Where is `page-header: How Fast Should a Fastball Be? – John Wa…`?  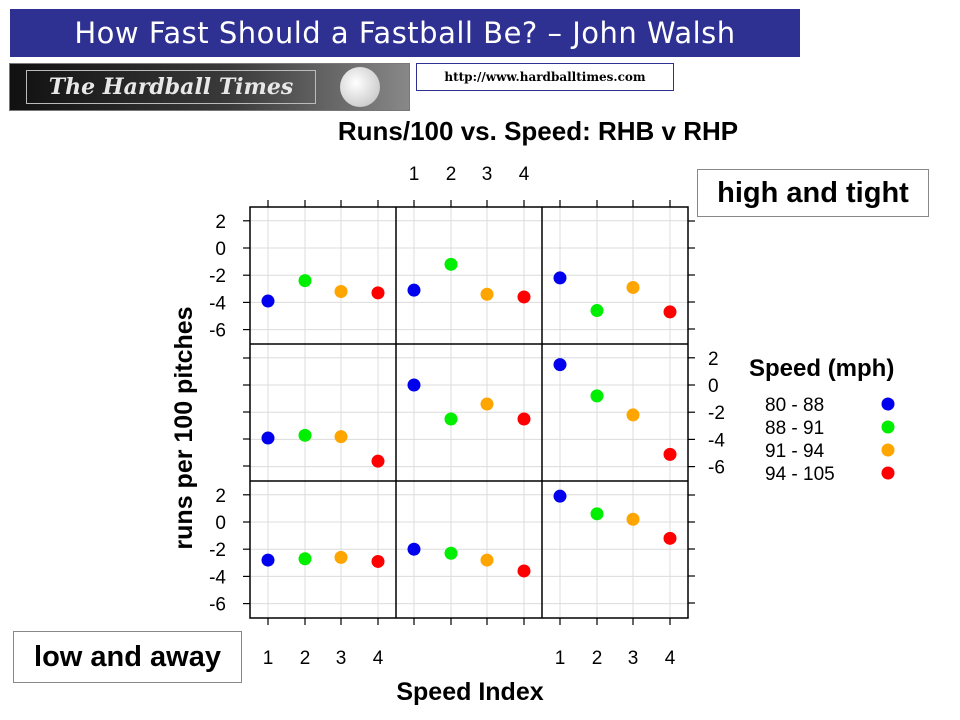 page-header: How Fast Should a Fastball Be? – John Wa… is located at coordinates (405, 33).